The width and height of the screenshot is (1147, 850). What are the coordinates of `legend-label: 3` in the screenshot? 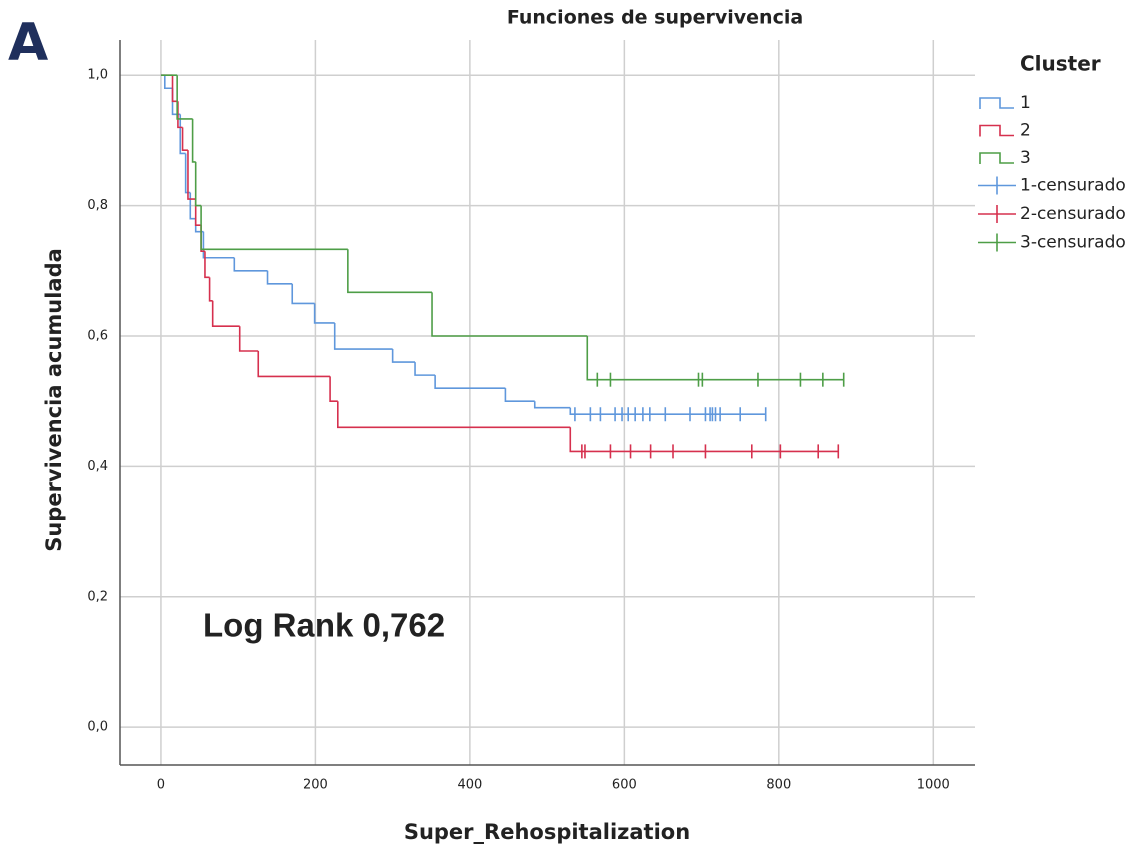 It's located at (1025, 158).